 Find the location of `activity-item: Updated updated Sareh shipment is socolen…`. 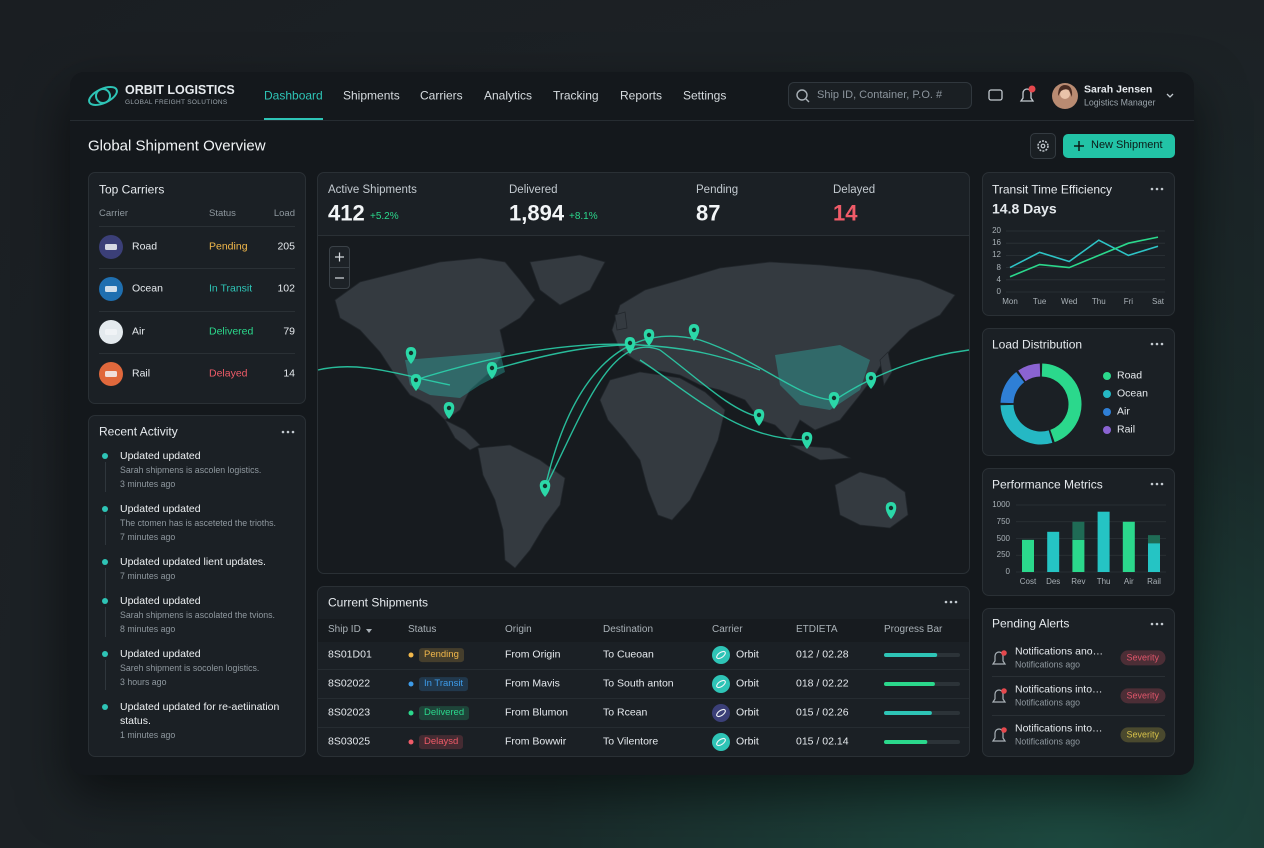

activity-item: Updated updated Sareh shipment is socolen… is located at coordinates (199, 668).